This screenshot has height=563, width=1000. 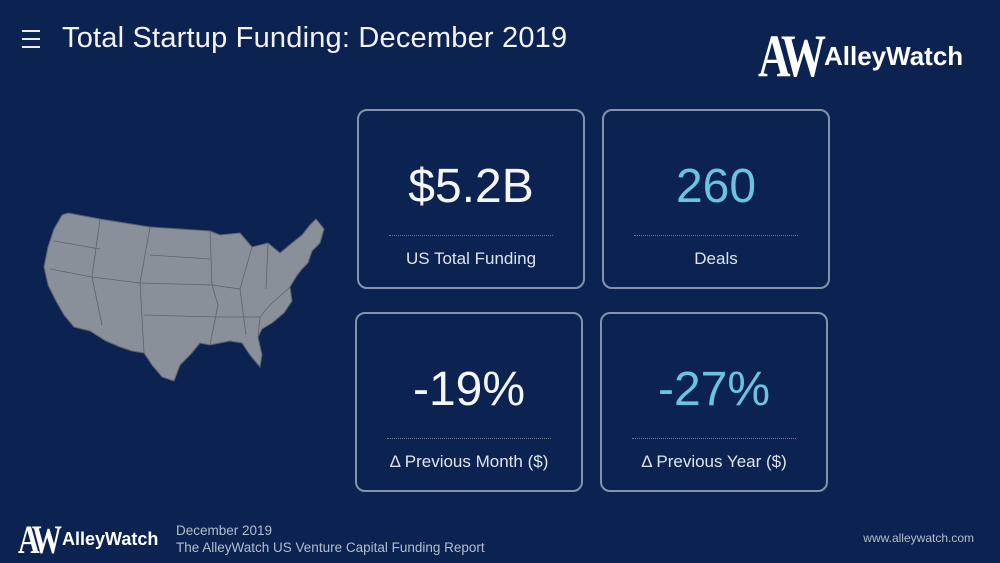 I want to click on state-borders, so click(x=170, y=286).